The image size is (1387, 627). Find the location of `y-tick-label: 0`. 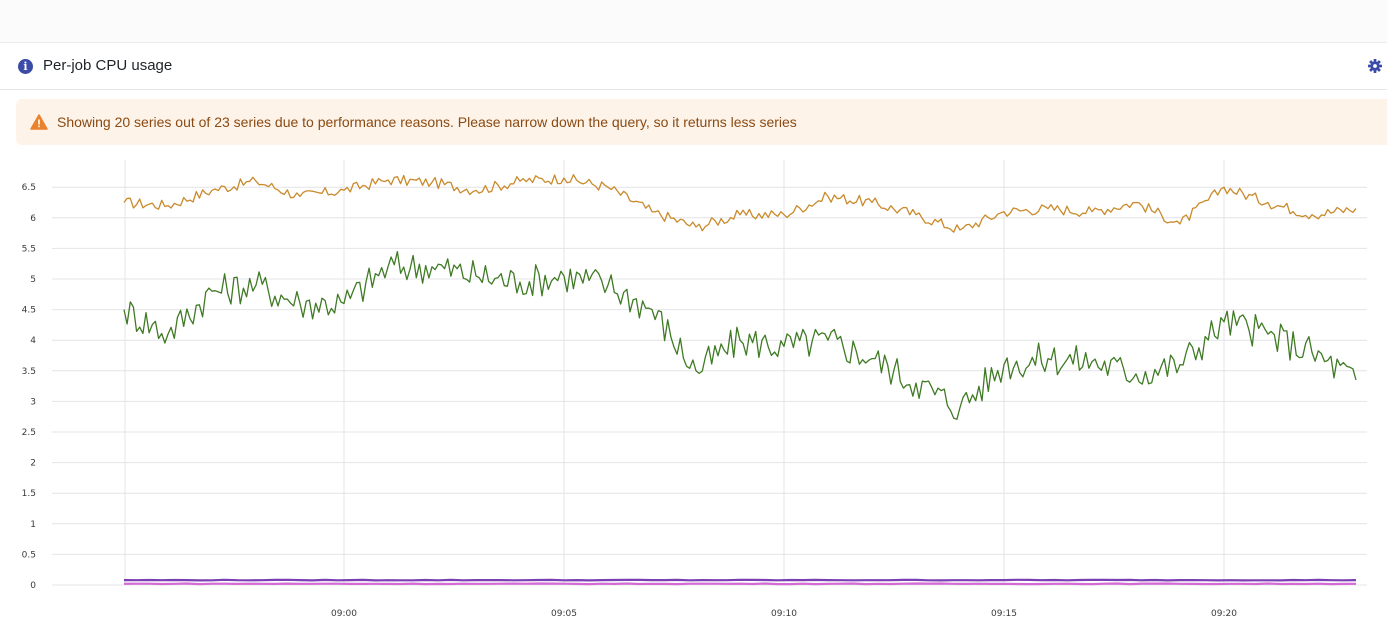

y-tick-label: 0 is located at coordinates (33, 586).